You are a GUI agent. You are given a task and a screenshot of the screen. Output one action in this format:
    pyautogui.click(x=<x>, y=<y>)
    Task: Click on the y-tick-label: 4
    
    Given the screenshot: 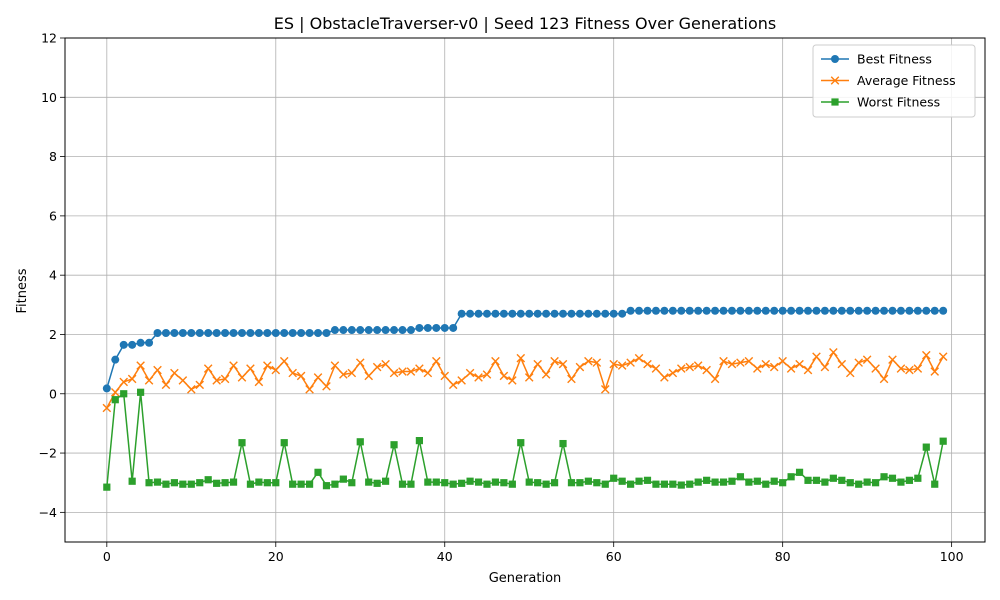 What is the action you would take?
    pyautogui.click(x=53, y=275)
    